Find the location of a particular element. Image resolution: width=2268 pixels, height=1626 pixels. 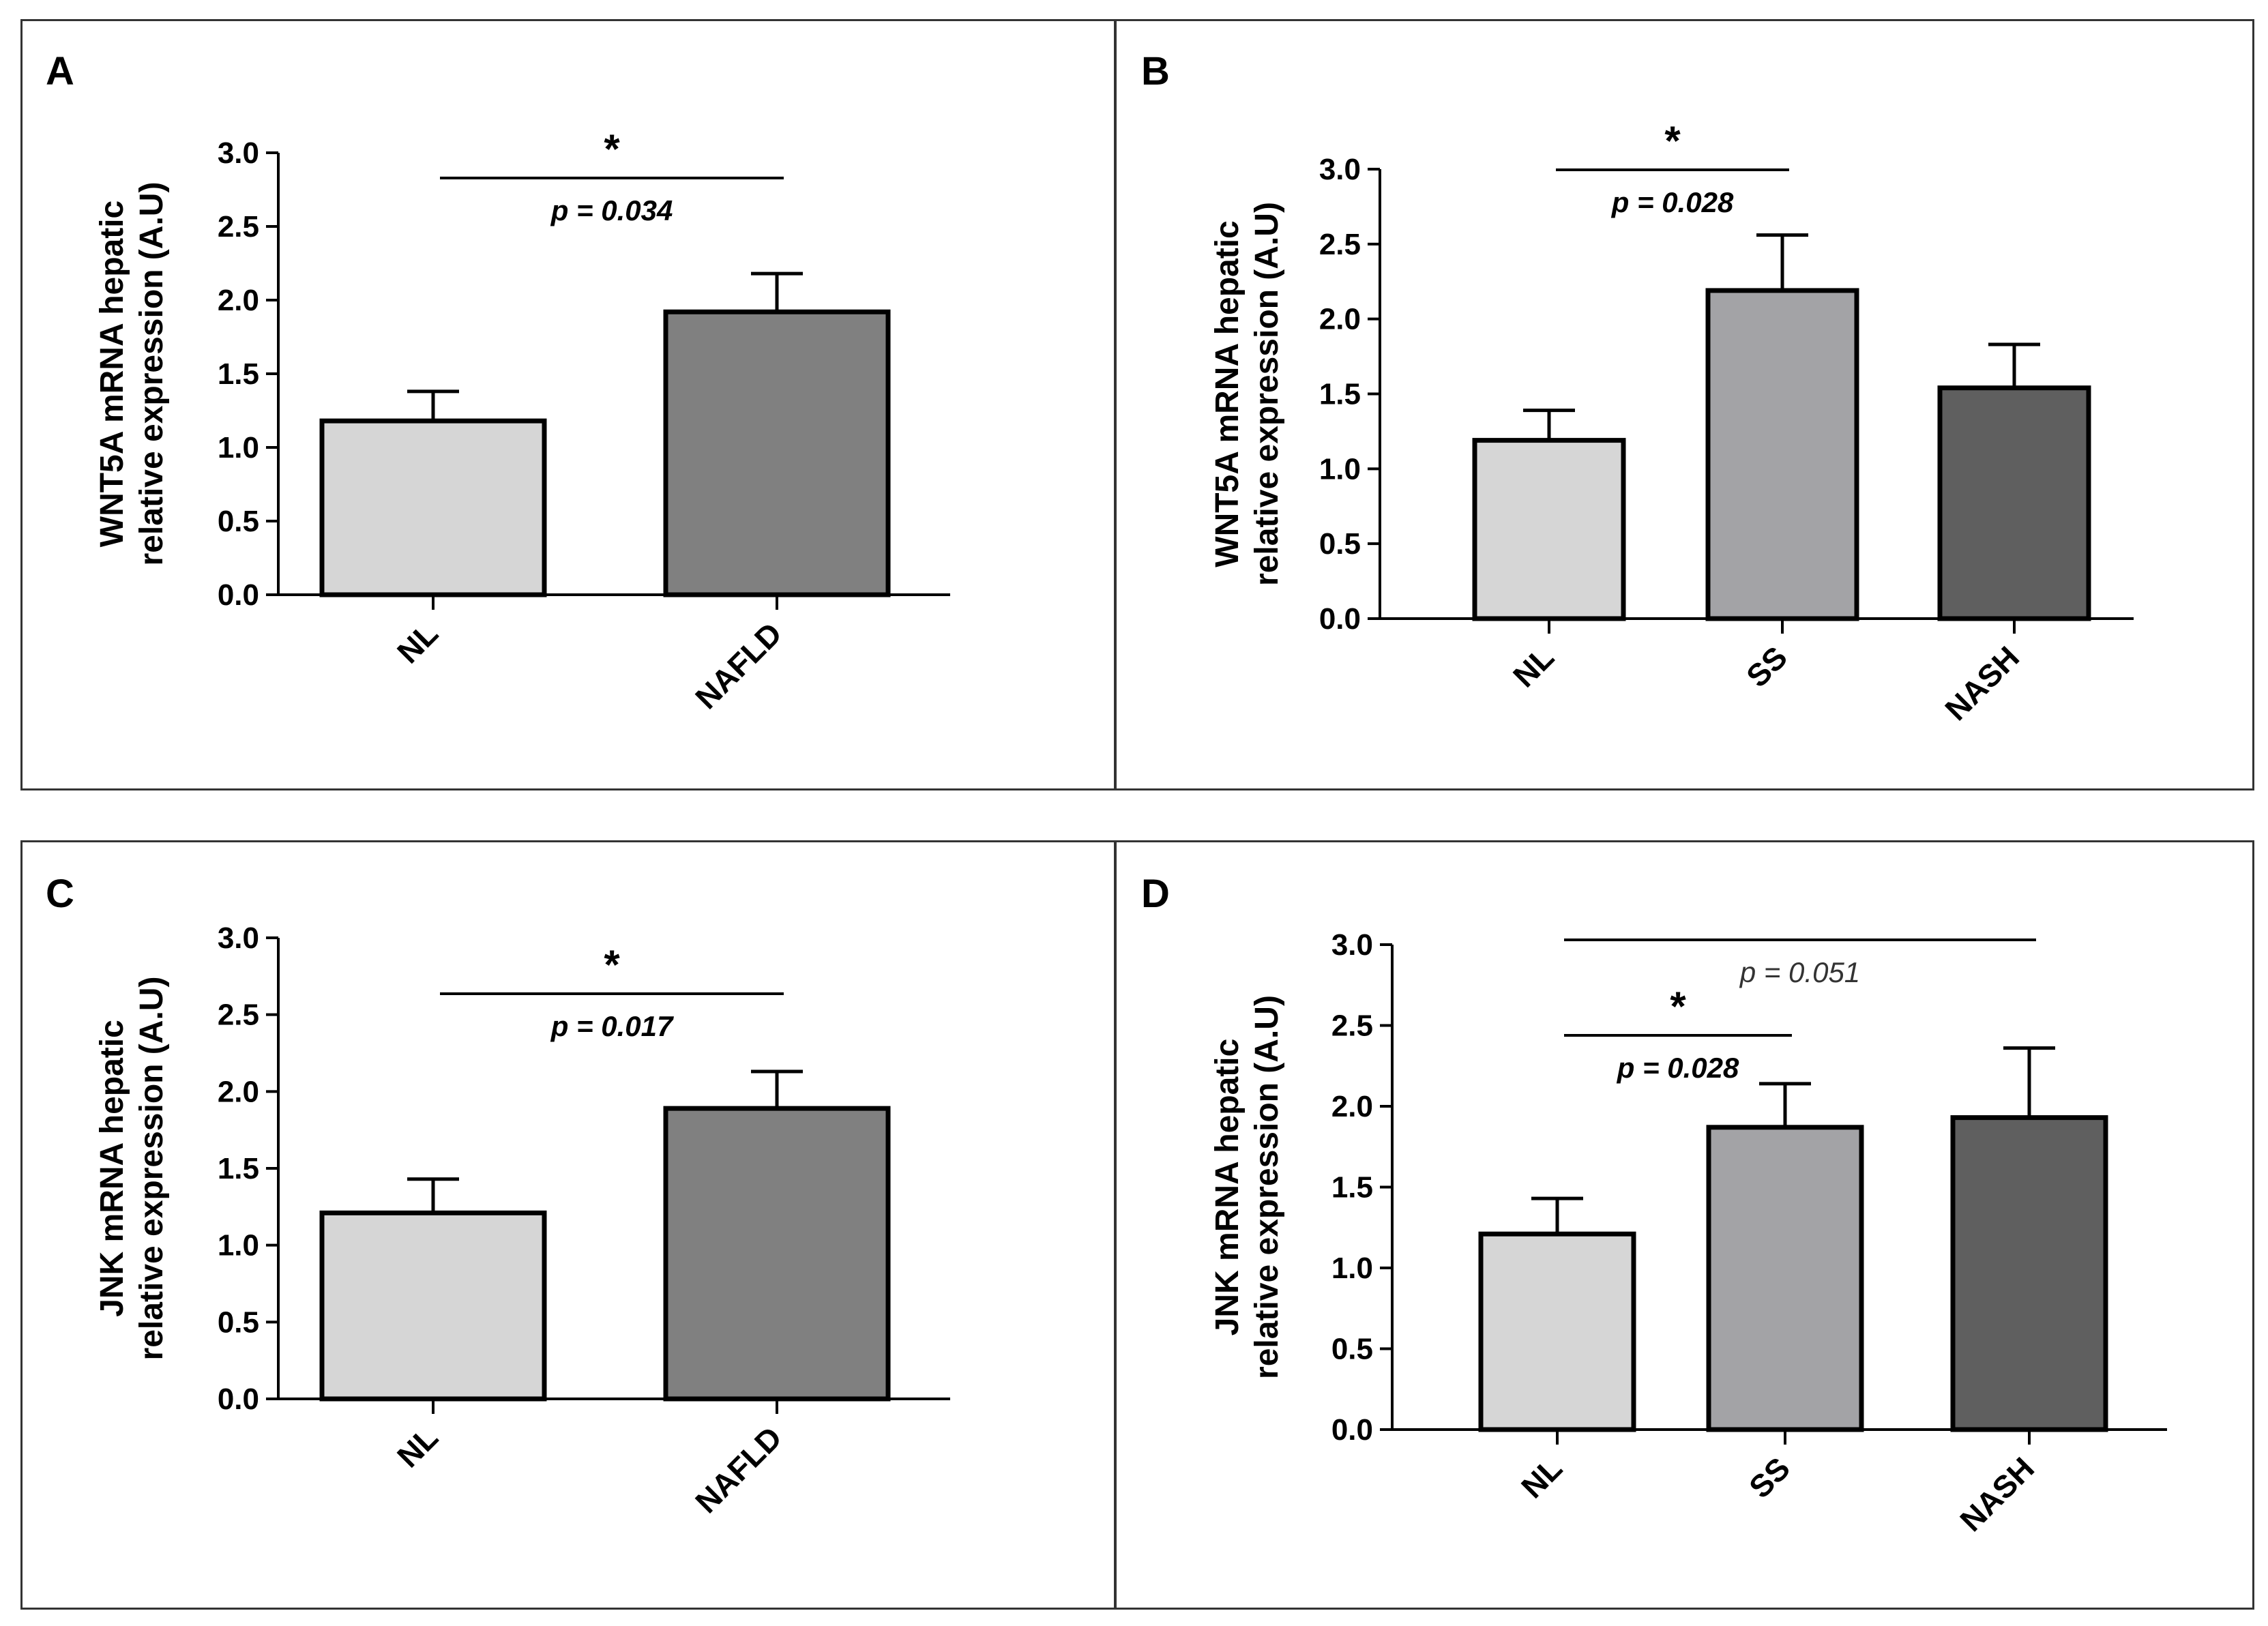

p-value-label: p = 0.017 is located at coordinates (612, 1026).